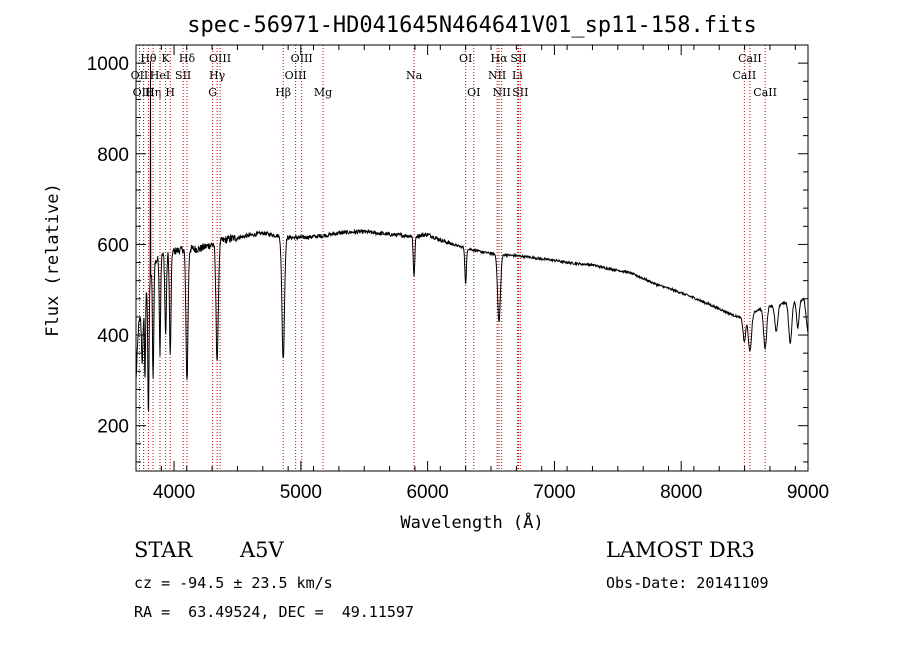 The width and height of the screenshot is (900, 649). What do you see at coordinates (53, 260) in the screenshot?
I see `y-axis-label: Flux (relative)` at bounding box center [53, 260].